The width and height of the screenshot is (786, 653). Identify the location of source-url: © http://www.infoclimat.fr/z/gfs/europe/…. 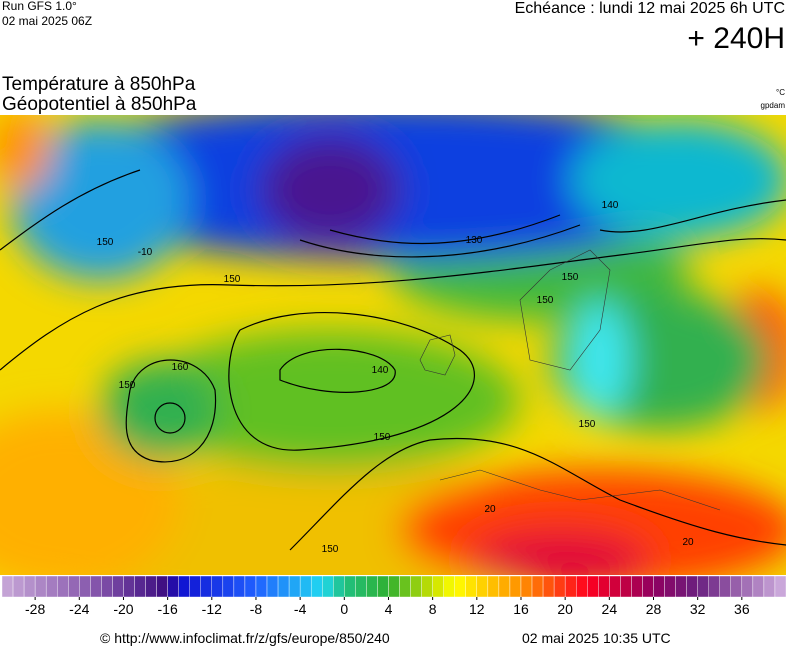
(245, 638).